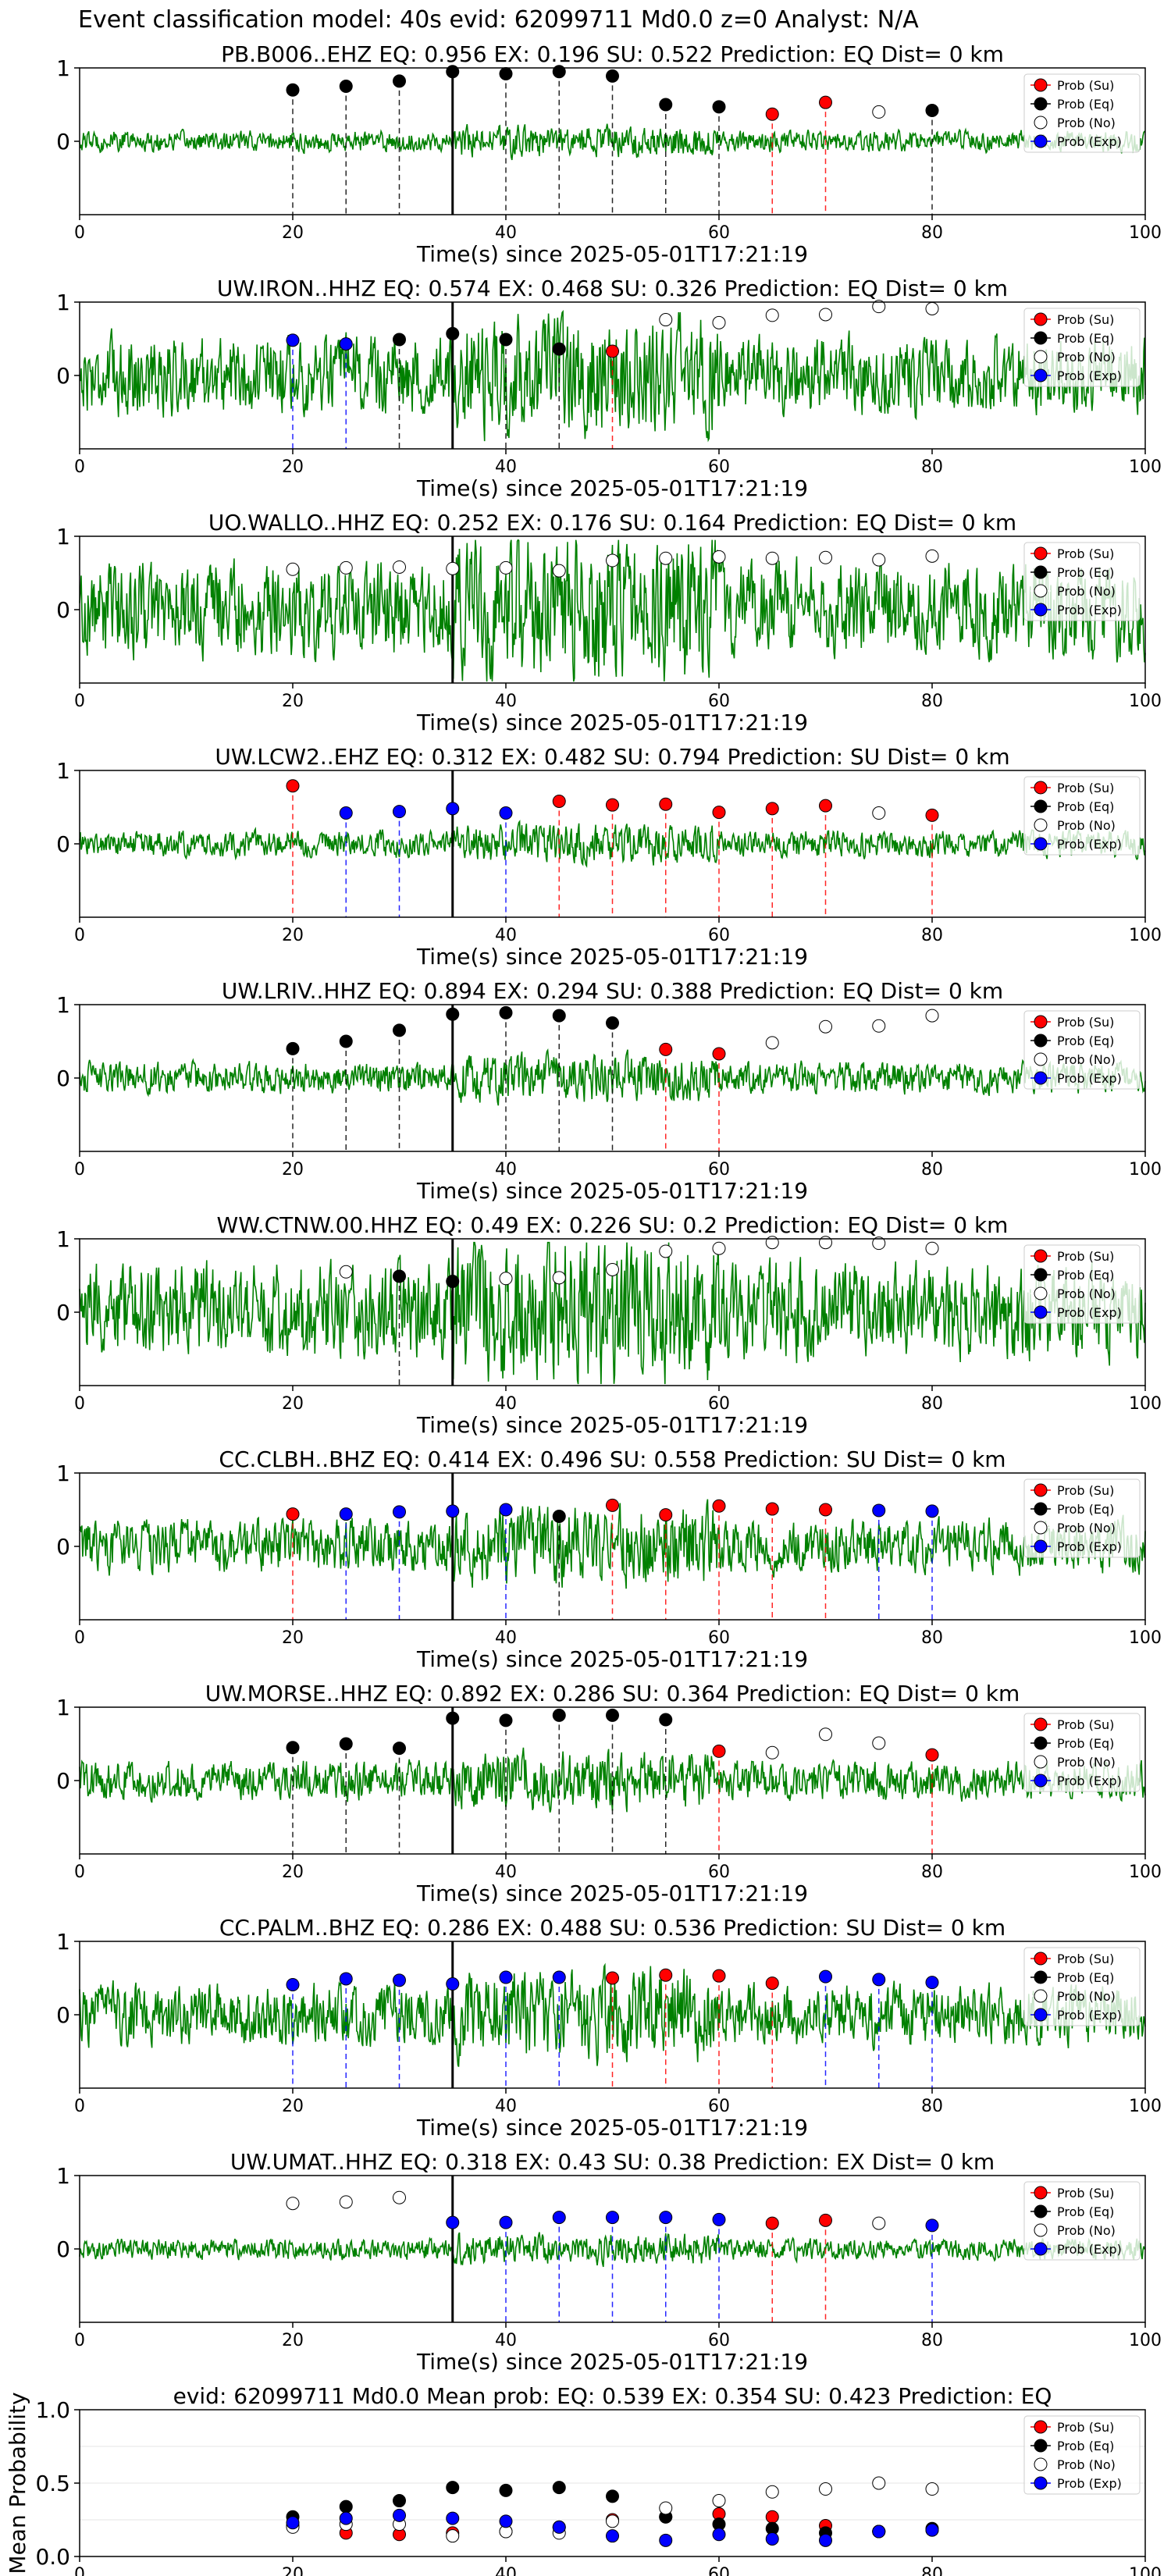  Describe the element at coordinates (612, 2250) in the screenshot. I see `waveform-trace` at that location.